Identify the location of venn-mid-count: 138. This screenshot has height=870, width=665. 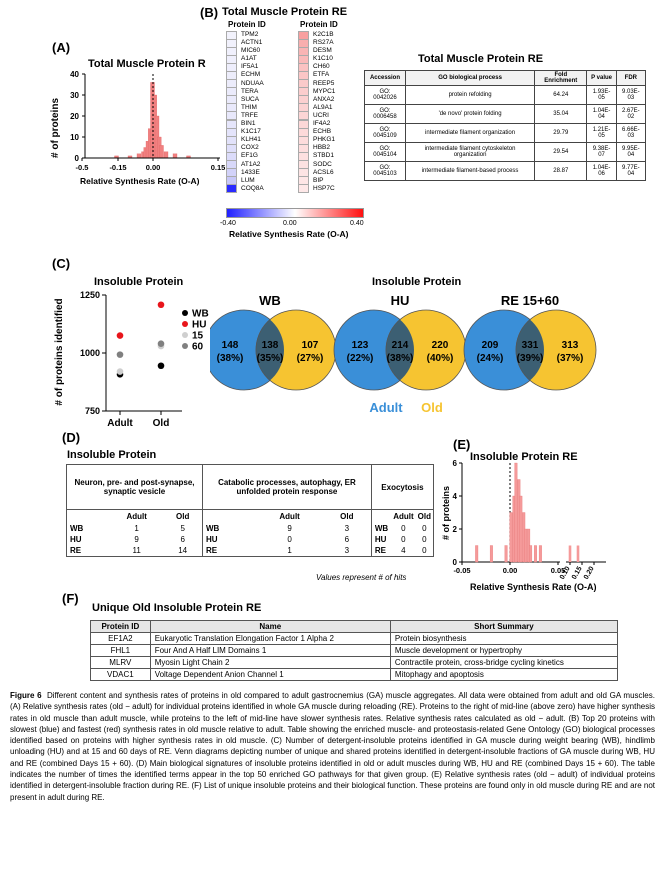
(270, 345).